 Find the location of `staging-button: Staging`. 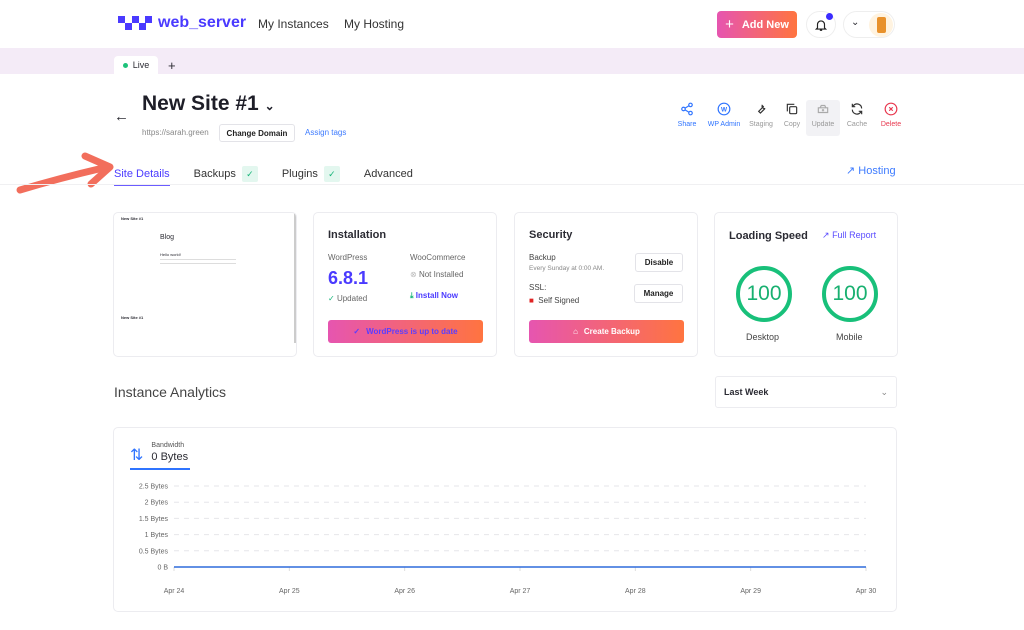

staging-button: Staging is located at coordinates (761, 118).